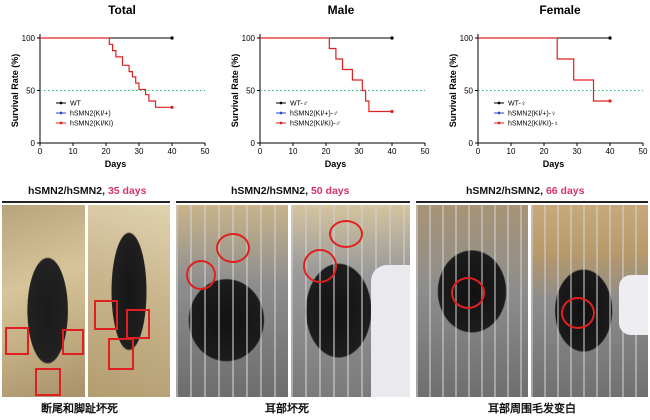 The image size is (650, 420). What do you see at coordinates (287, 408) in the screenshot?
I see `phenotype-label-ear: 耳部坏死` at bounding box center [287, 408].